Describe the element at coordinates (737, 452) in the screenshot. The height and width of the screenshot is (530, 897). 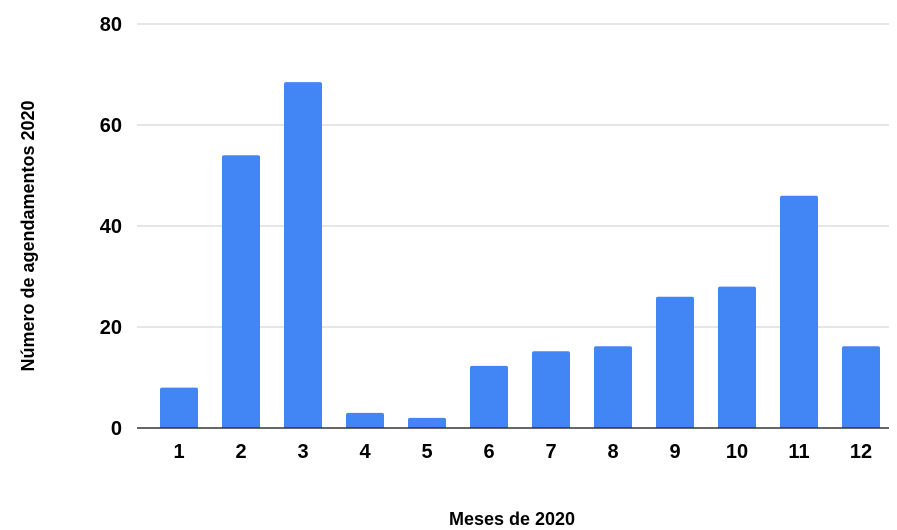
I see `x-tick-label: 10` at that location.